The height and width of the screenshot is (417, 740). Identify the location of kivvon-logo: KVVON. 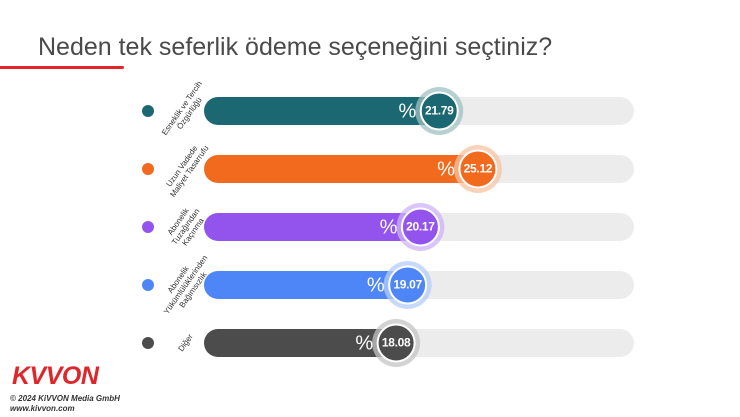
(55, 376).